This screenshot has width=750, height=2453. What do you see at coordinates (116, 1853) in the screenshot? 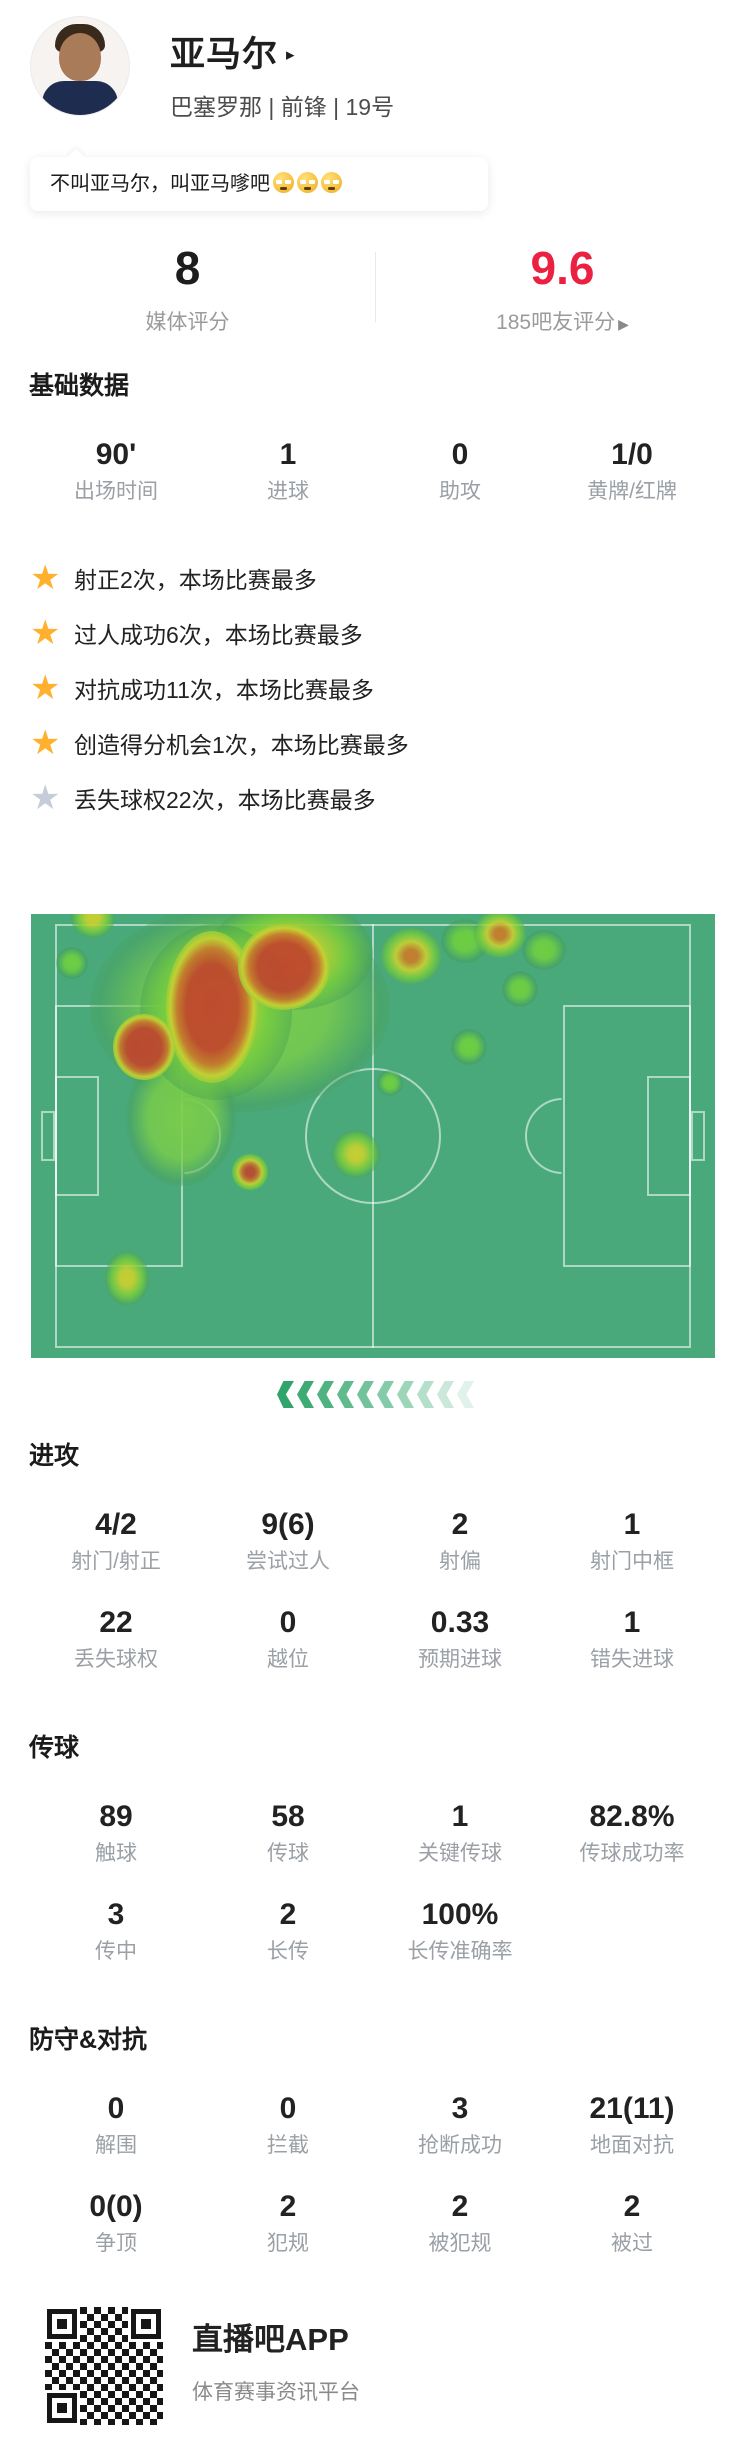
I see `stat-label: 触球` at bounding box center [116, 1853].